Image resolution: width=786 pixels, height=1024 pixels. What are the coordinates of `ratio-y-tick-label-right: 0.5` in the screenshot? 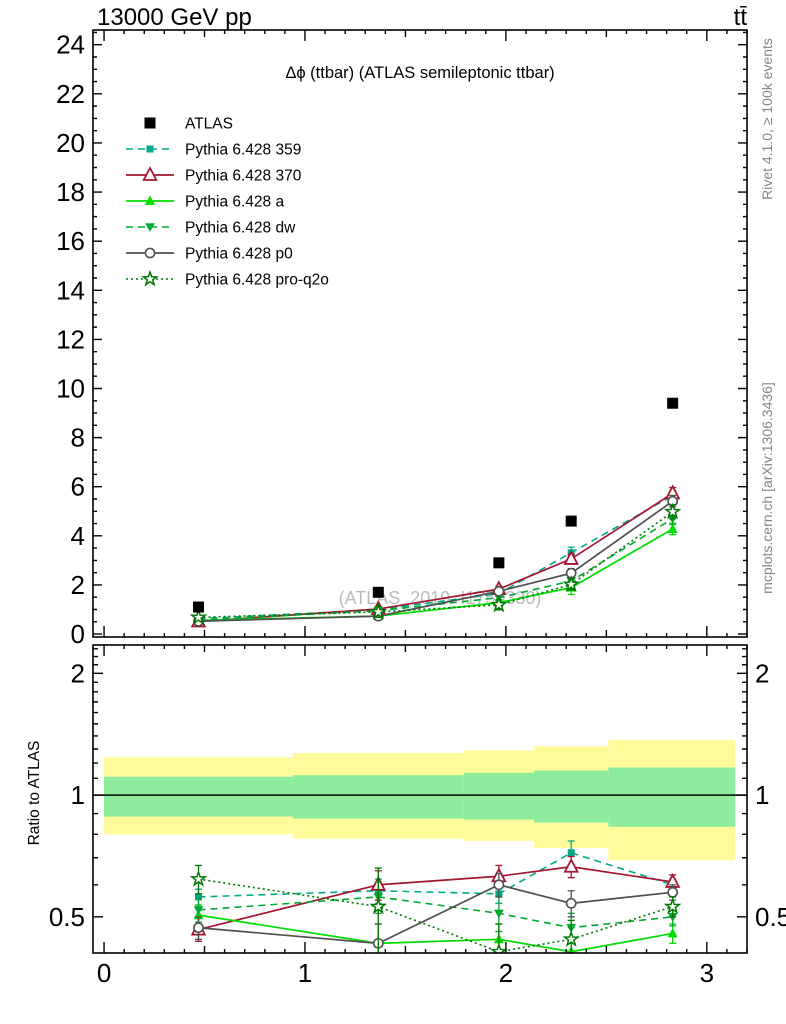 It's located at (770, 917).